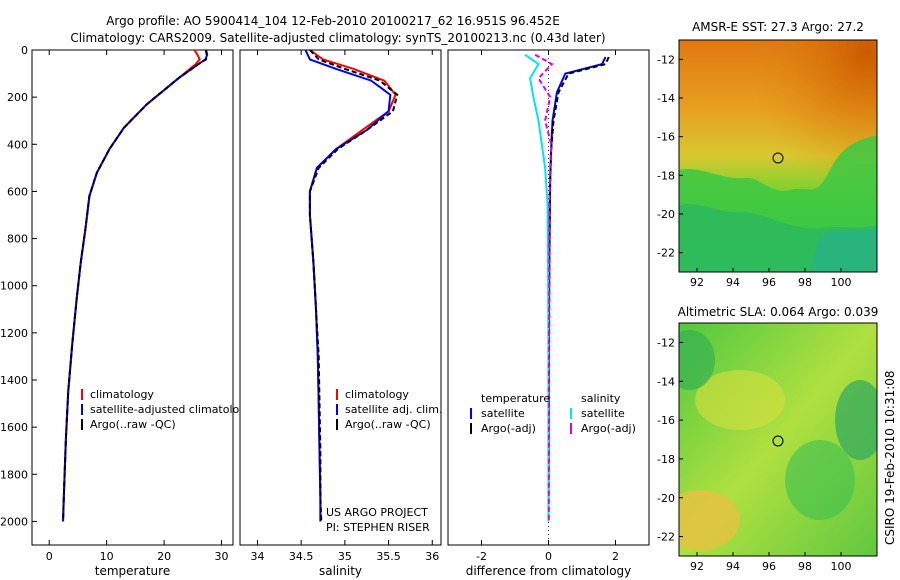 This screenshot has height=580, width=900. I want to click on legend-label: satellite adj. clim., so click(393, 409).